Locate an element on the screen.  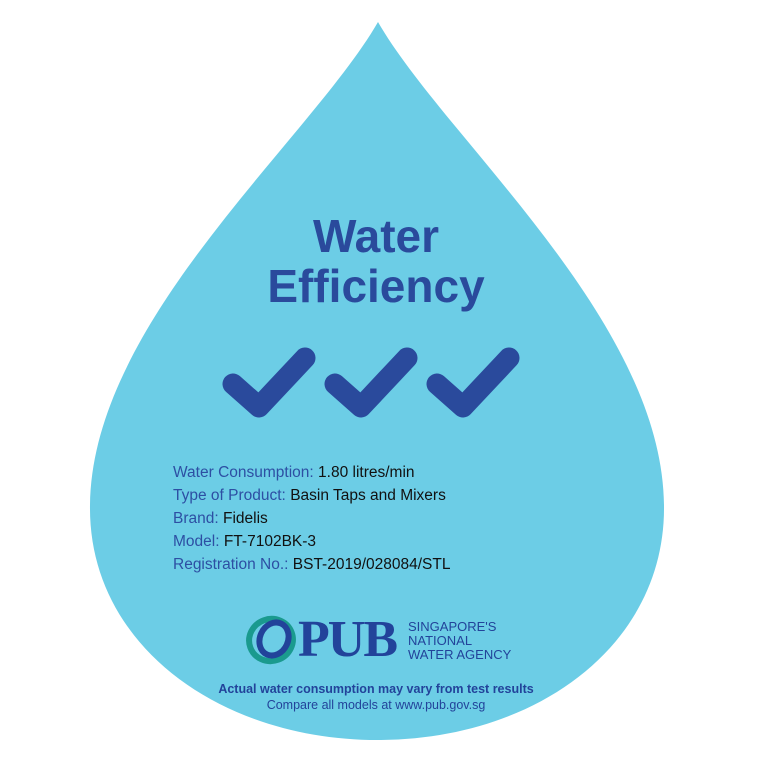
pub-logo-text: PUB is located at coordinates (348, 639).